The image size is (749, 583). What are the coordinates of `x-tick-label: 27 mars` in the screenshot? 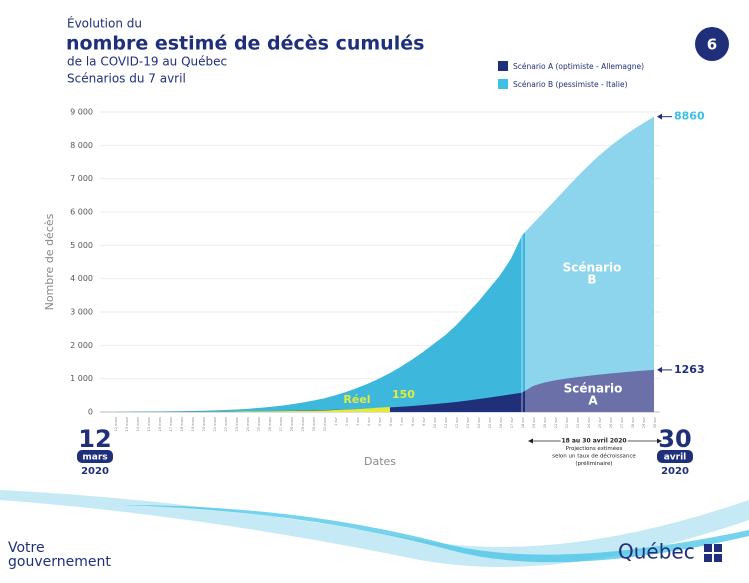 It's located at (281, 424).